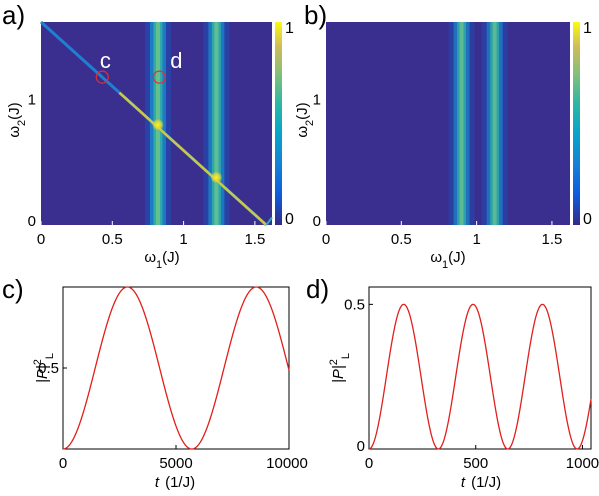 This screenshot has height=496, width=599. What do you see at coordinates (289, 28) in the screenshot?
I see `panel-a-colorbar-max: 1` at bounding box center [289, 28].